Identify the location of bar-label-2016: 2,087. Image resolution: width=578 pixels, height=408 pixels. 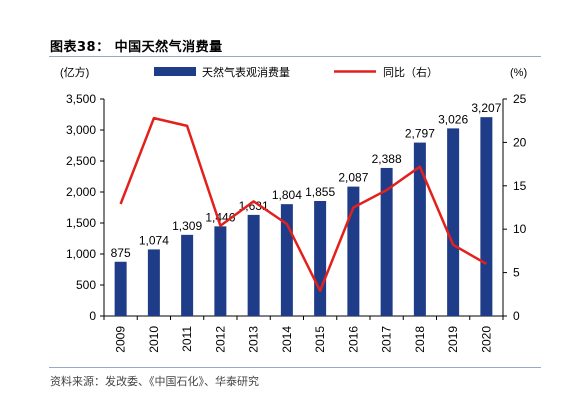
(353, 178).